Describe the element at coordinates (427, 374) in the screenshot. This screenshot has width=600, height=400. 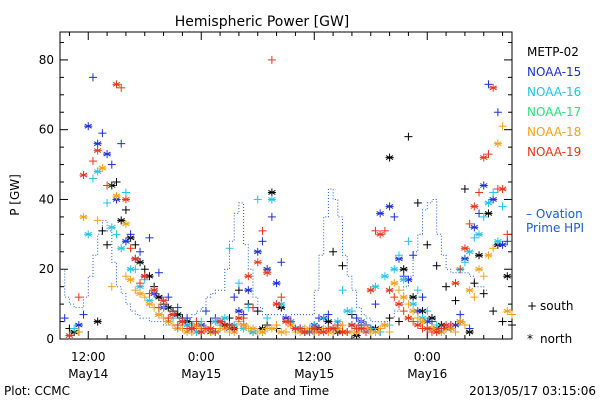
I see `x-tick-date: May16` at that location.